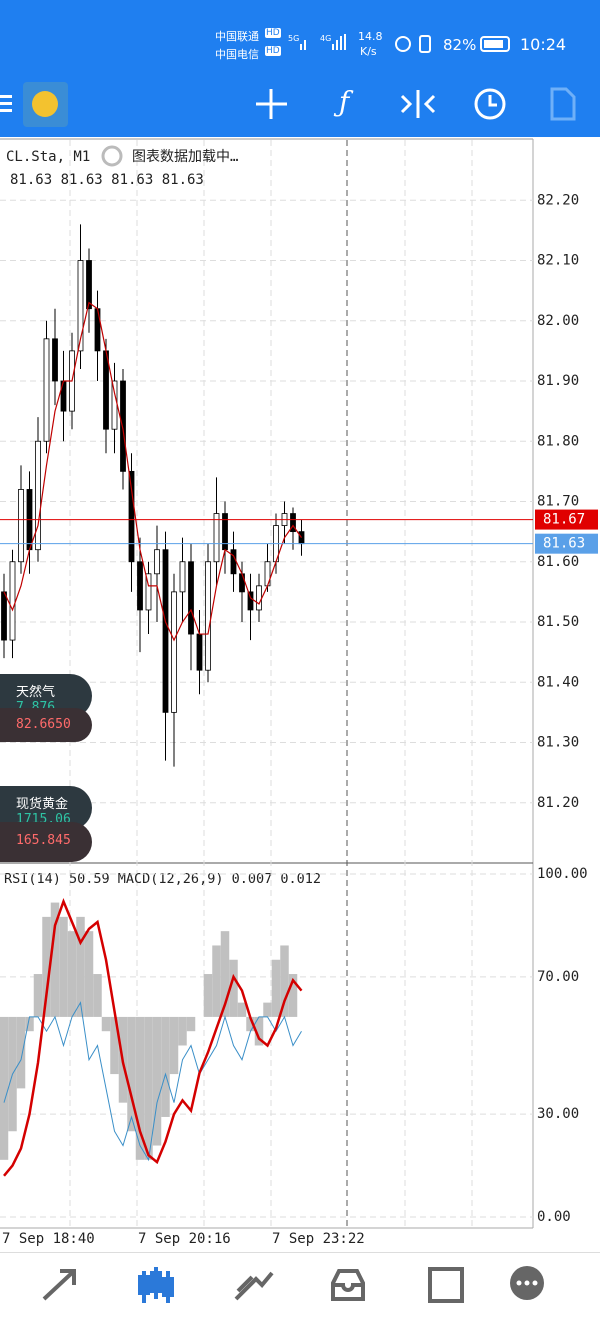 The image size is (600, 1321). Describe the element at coordinates (112, 156) in the screenshot. I see `loading-spinner` at that location.